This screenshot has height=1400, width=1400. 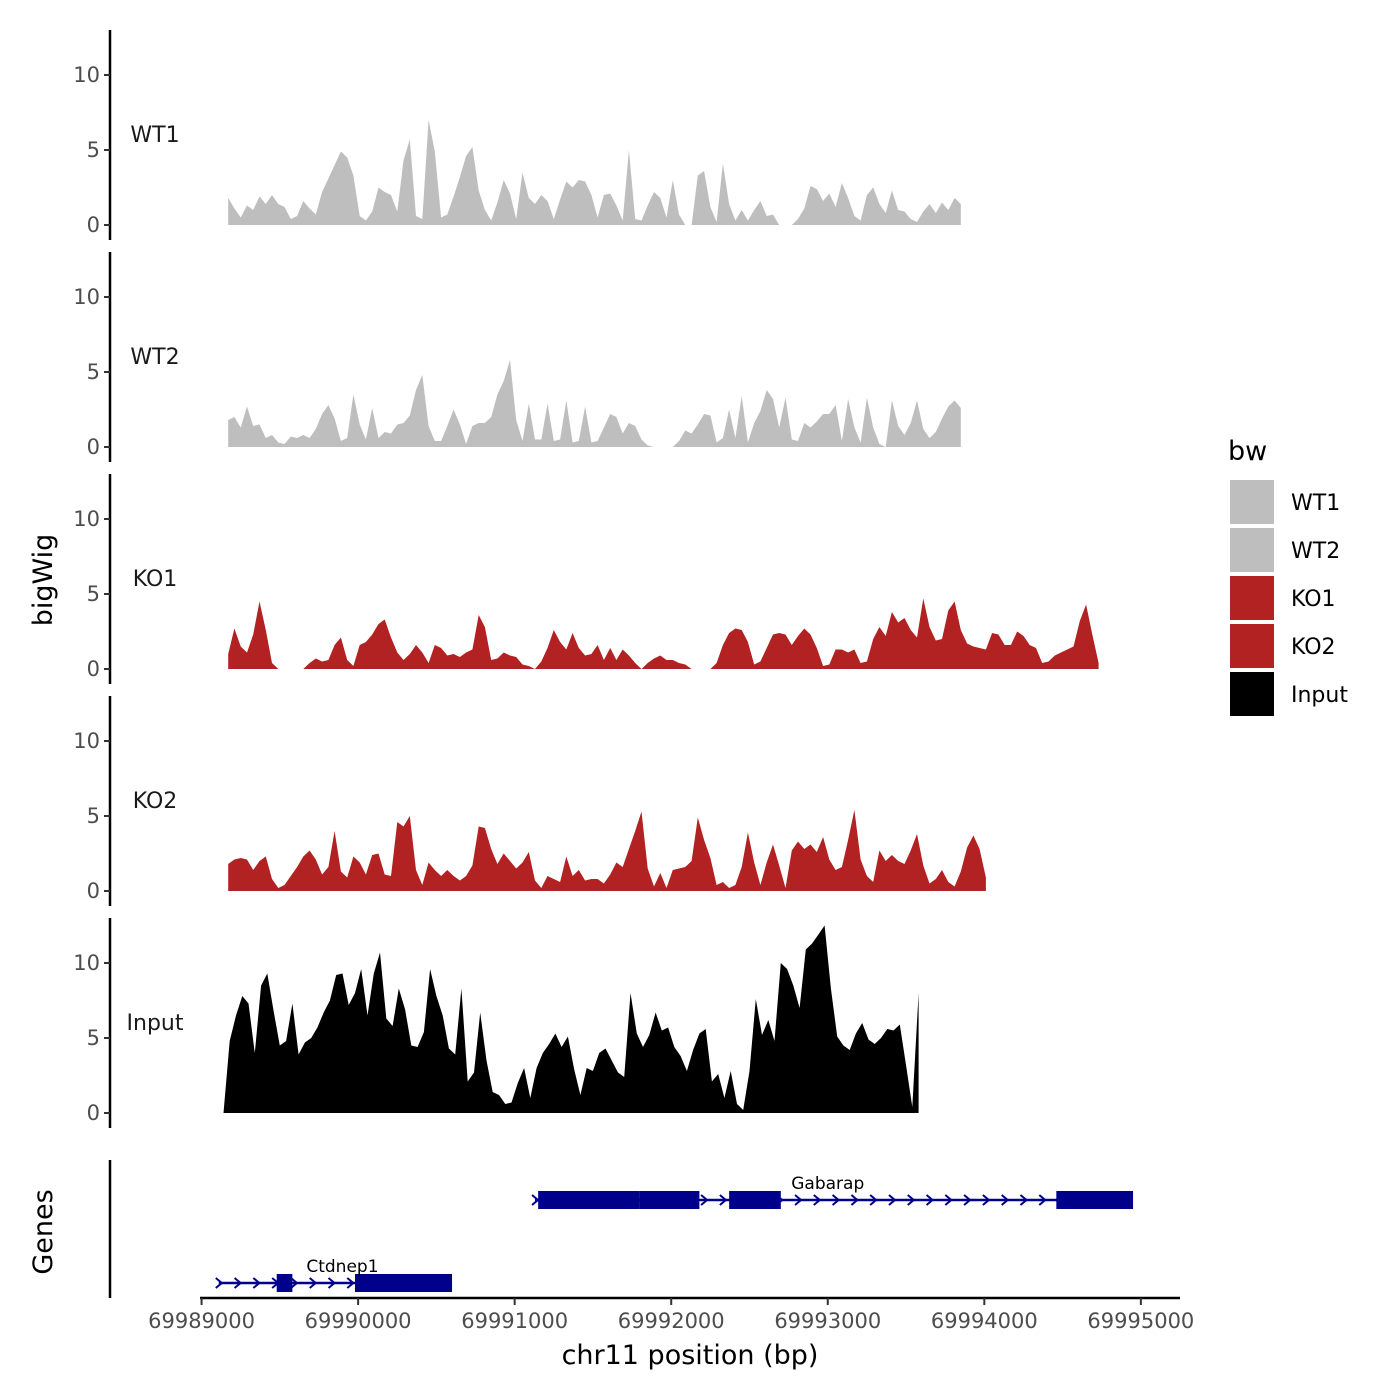 I want to click on track-label: Input, so click(x=155, y=1023).